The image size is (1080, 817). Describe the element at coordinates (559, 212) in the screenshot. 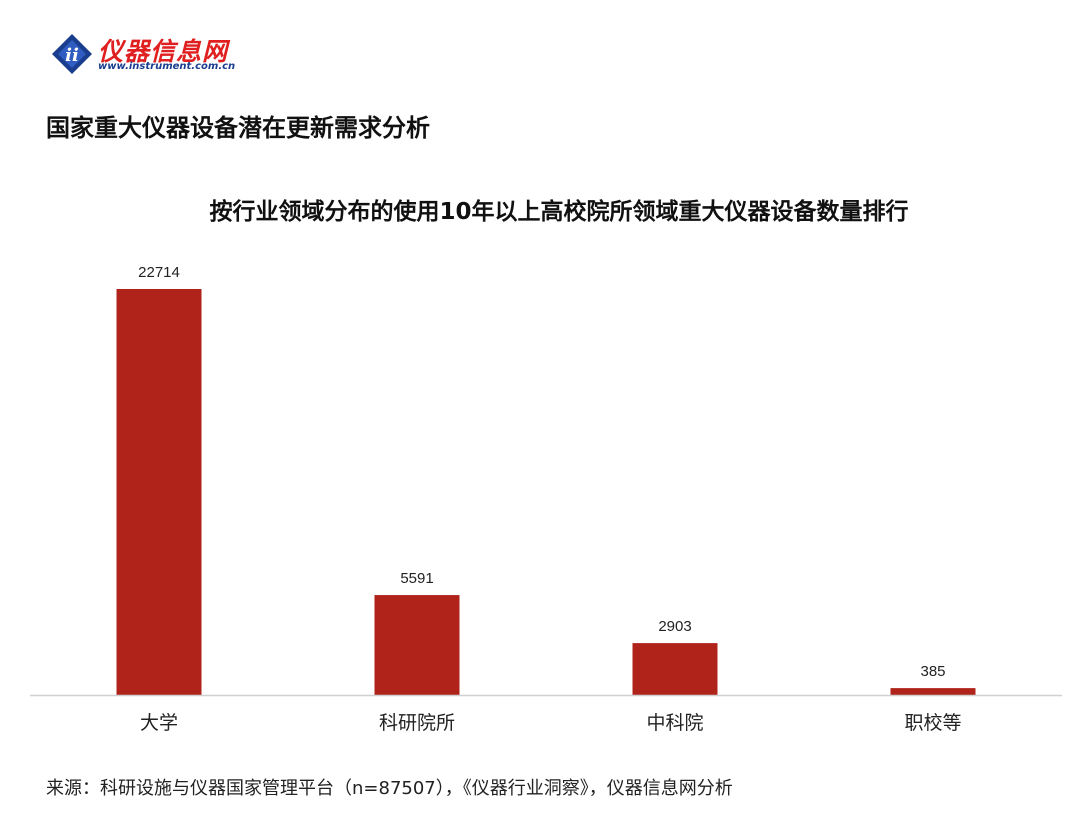

I see `chart-title: 按行业领域分布的使用10年以上高校院所领域重大仪器设备数量排行` at that location.